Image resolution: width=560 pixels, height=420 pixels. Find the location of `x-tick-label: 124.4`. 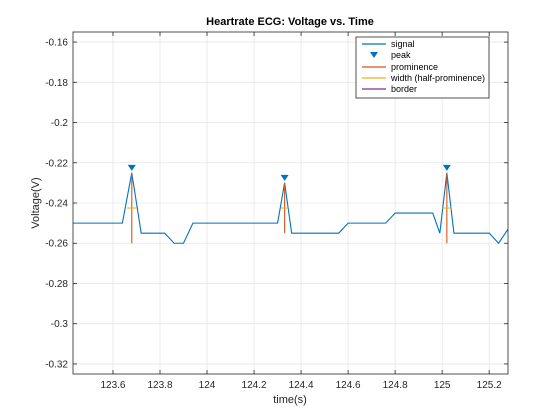

x-tick-label: 124.4 is located at coordinates (301, 385).